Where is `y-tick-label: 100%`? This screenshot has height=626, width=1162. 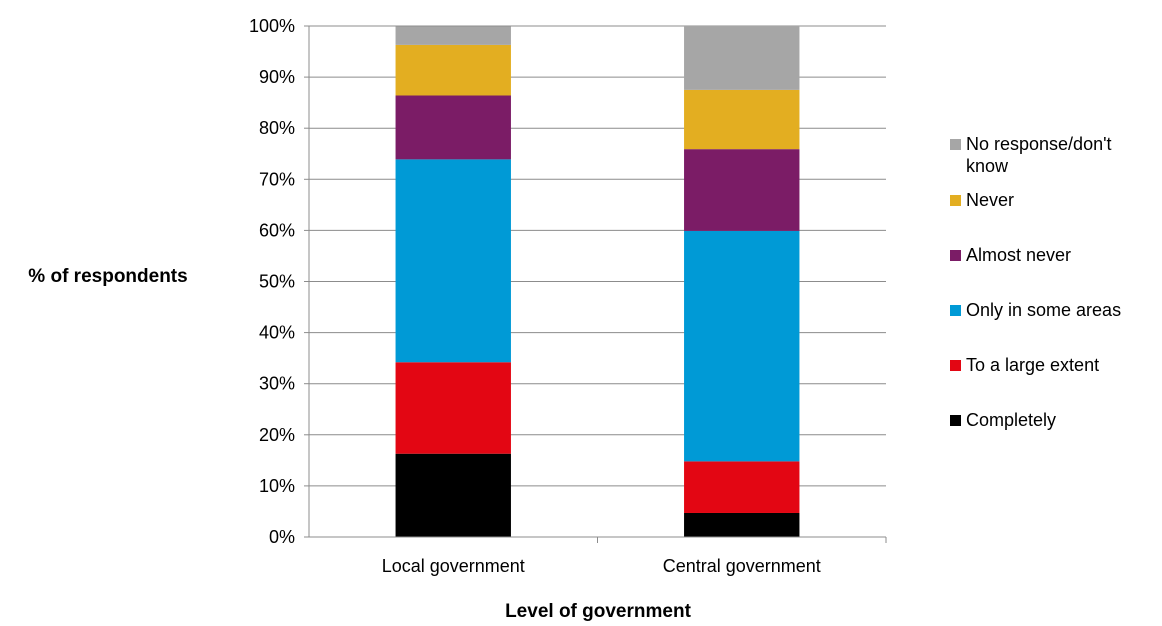 y-tick-label: 100% is located at coordinates (272, 26).